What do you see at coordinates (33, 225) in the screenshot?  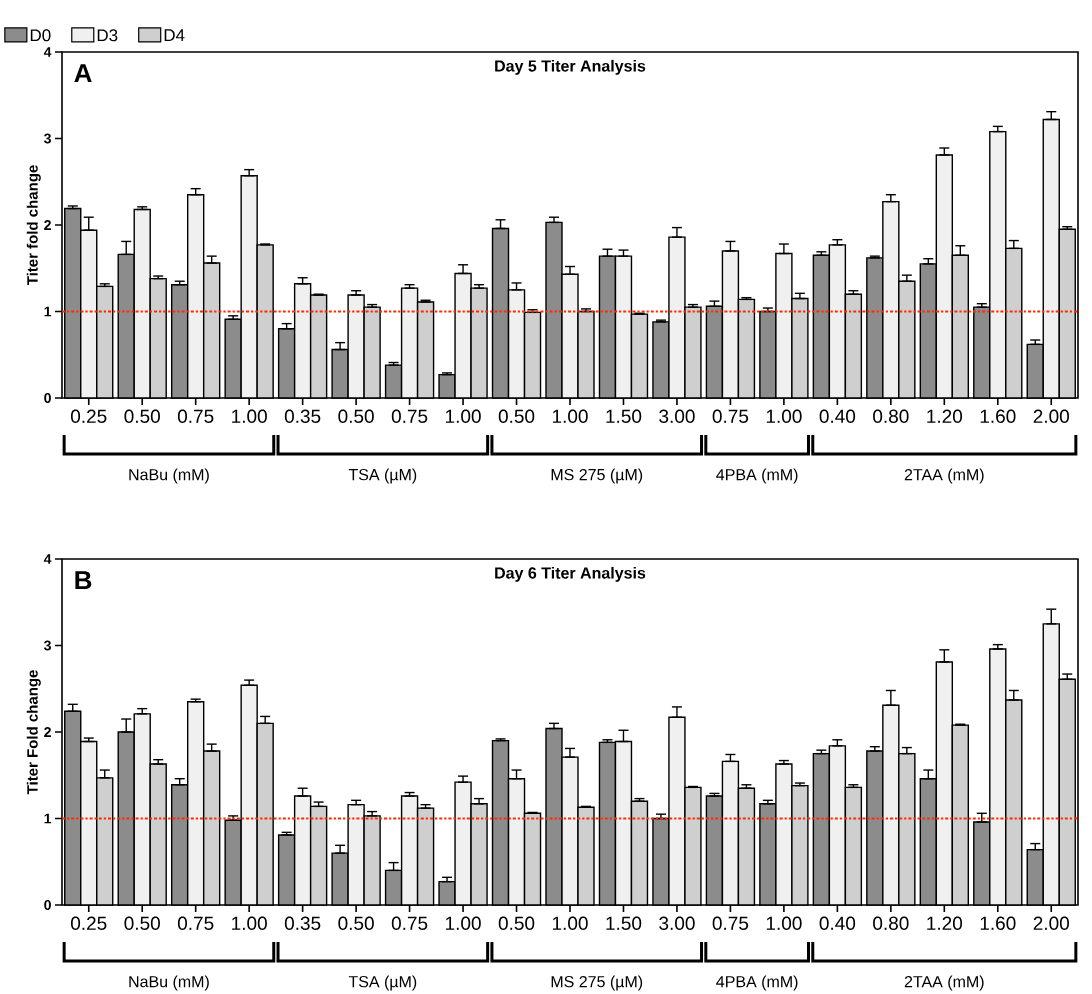 I see `y-axis-title: Titer fold change` at bounding box center [33, 225].